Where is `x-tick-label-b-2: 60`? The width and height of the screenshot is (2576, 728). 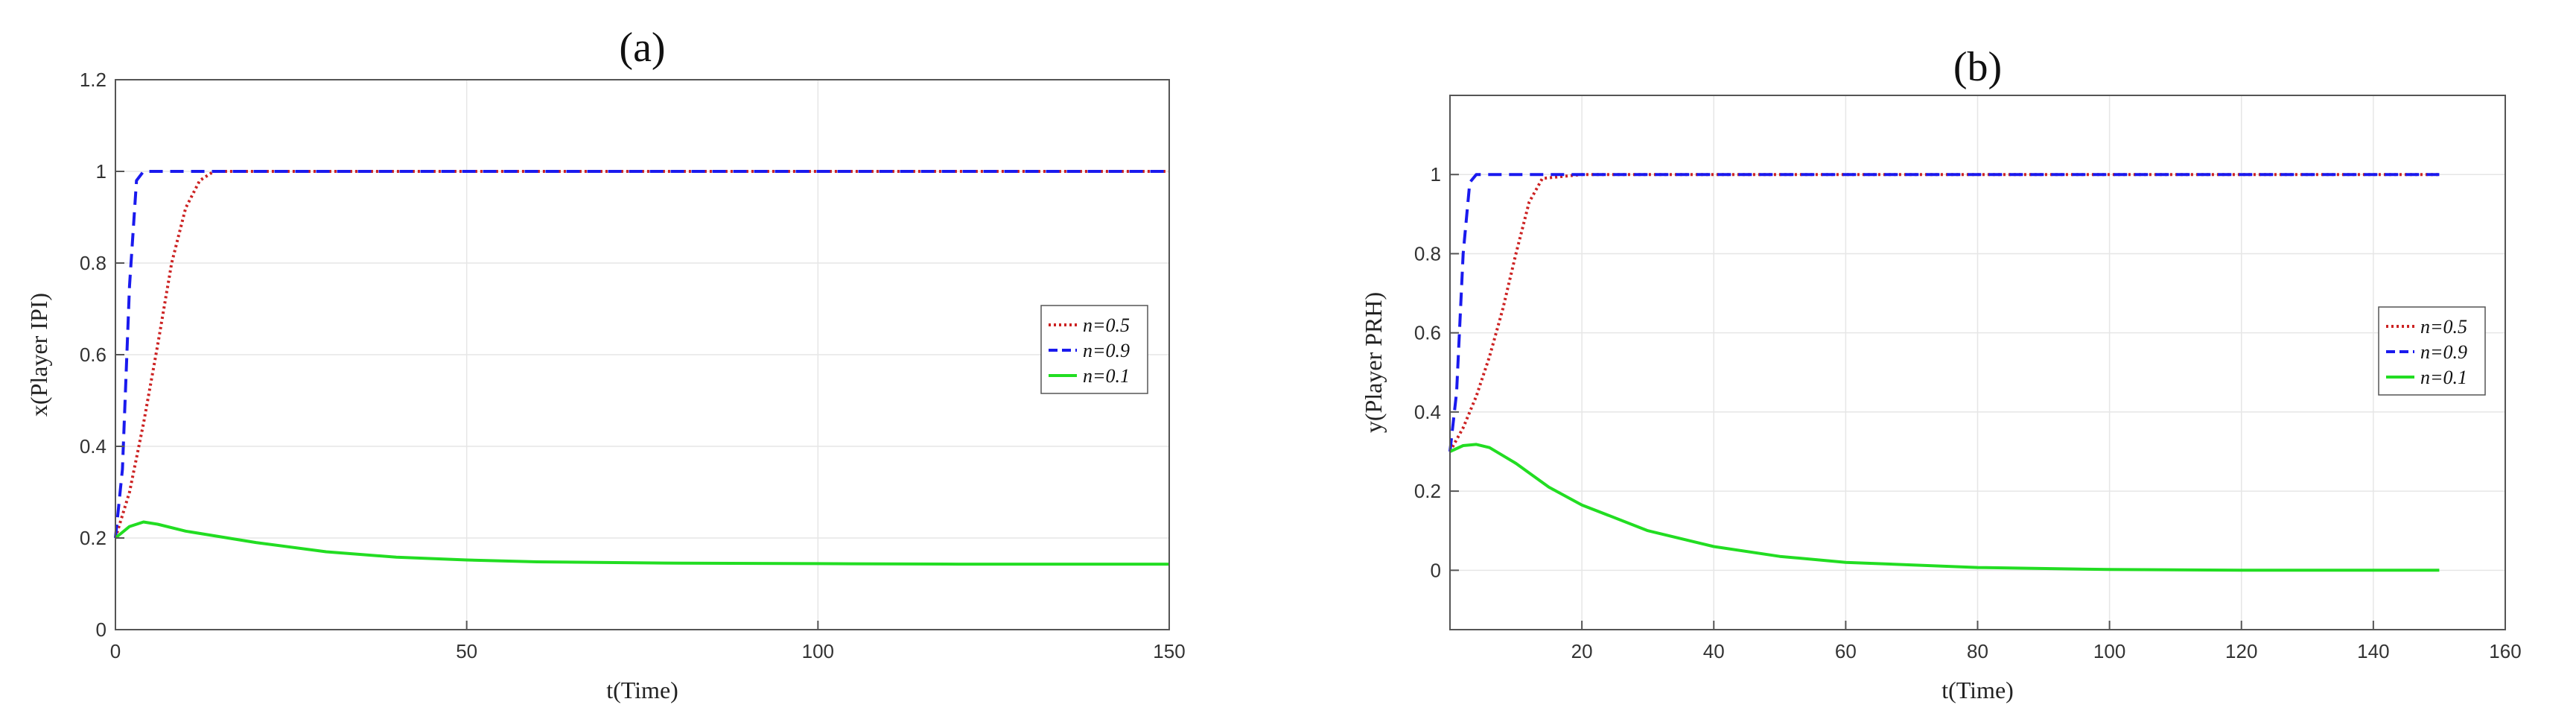 x-tick-label-b-2: 60 is located at coordinates (1846, 651).